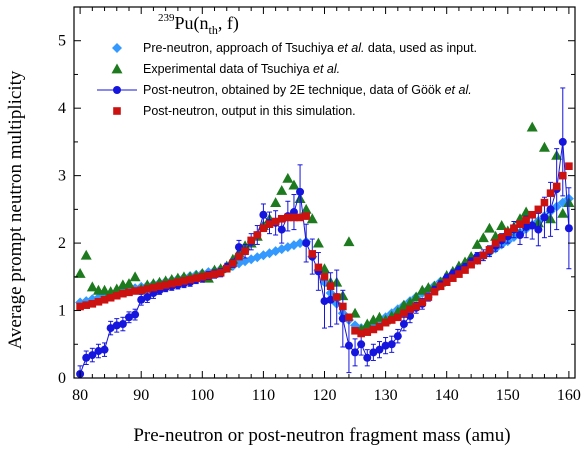 Image resolution: width=584 pixels, height=450 pixels. What do you see at coordinates (62, 176) in the screenshot?
I see `y-tick-label: 3` at bounding box center [62, 176].